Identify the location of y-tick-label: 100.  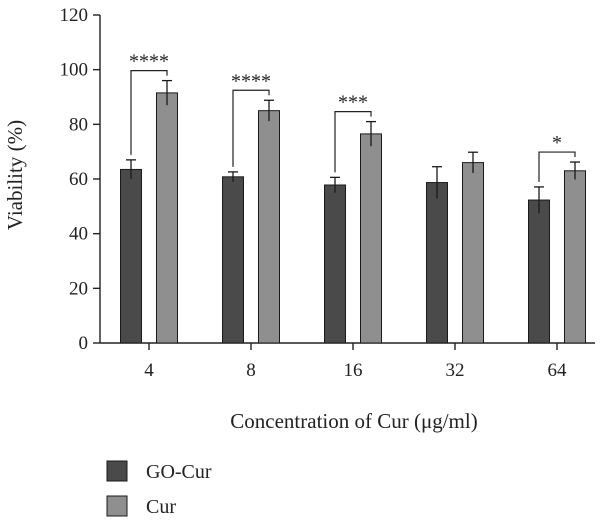
(74, 70).